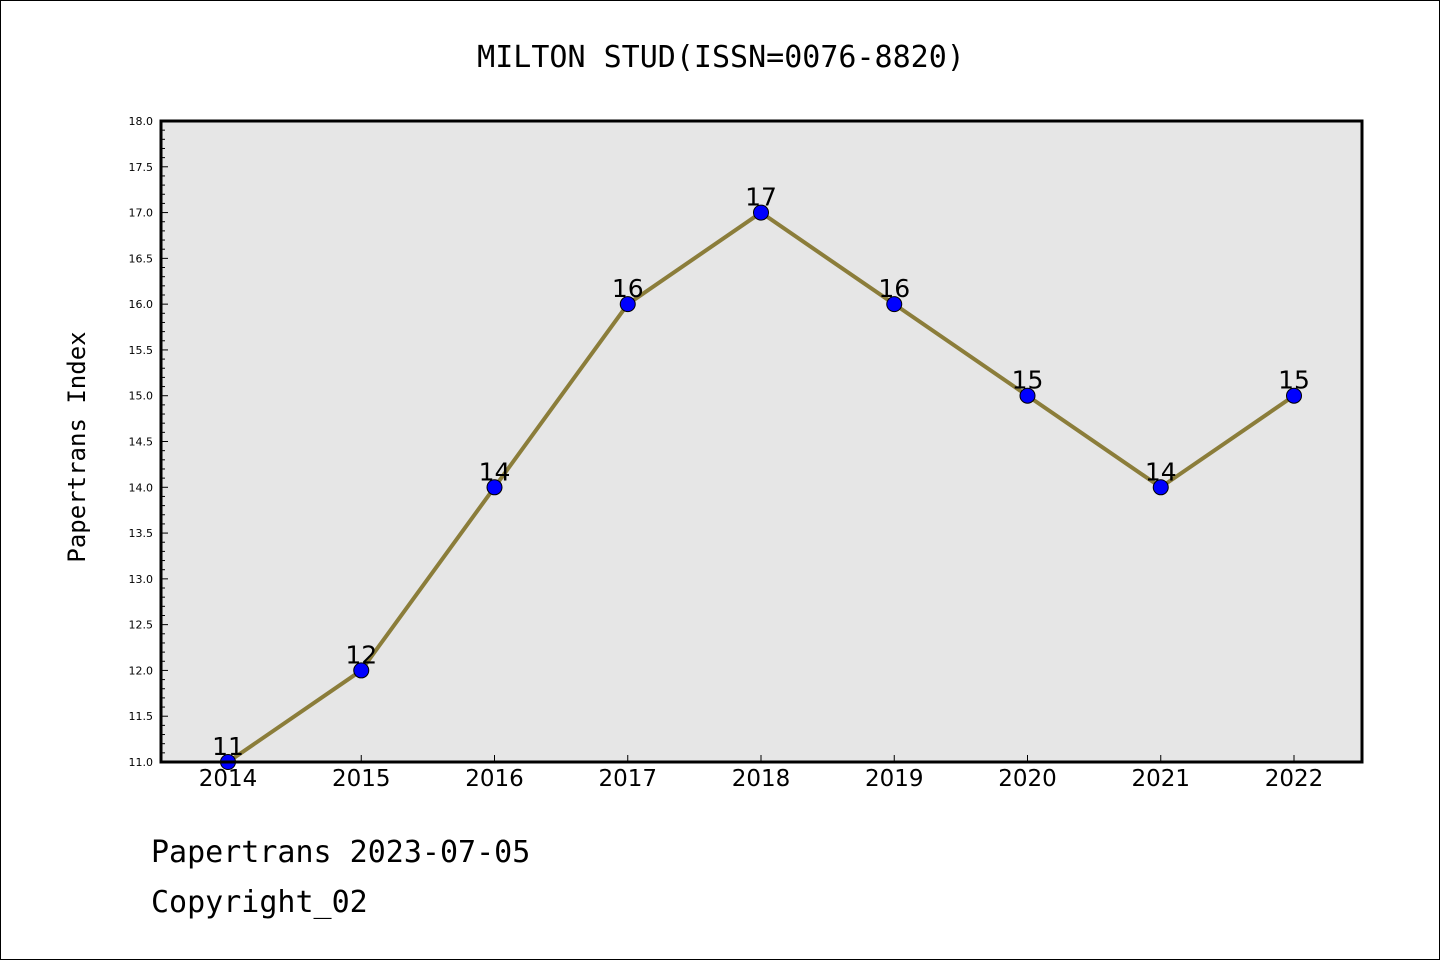 Image resolution: width=1440 pixels, height=961 pixels. Describe the element at coordinates (341, 852) in the screenshot. I see `footer-date: Papertrans 2023-07-05` at that location.